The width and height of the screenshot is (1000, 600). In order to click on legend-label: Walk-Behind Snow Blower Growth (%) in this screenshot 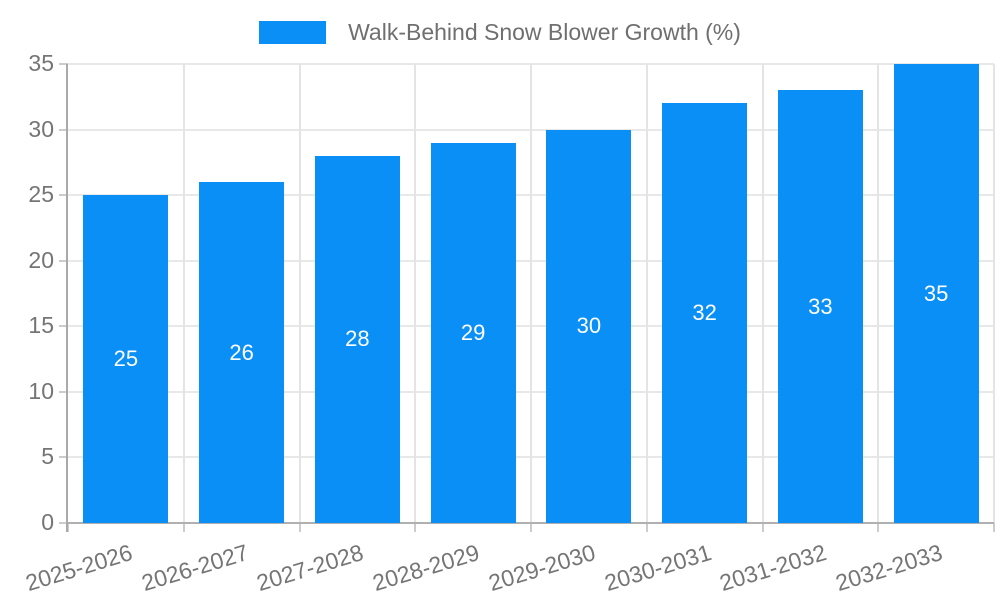, I will do `click(544, 31)`.